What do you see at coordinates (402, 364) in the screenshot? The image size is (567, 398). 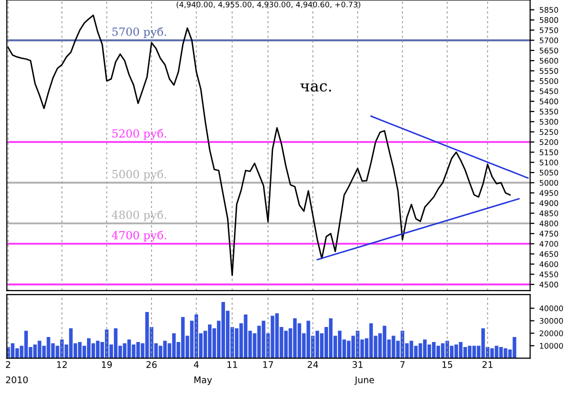 I see `x-tick-label: 7` at bounding box center [402, 364].